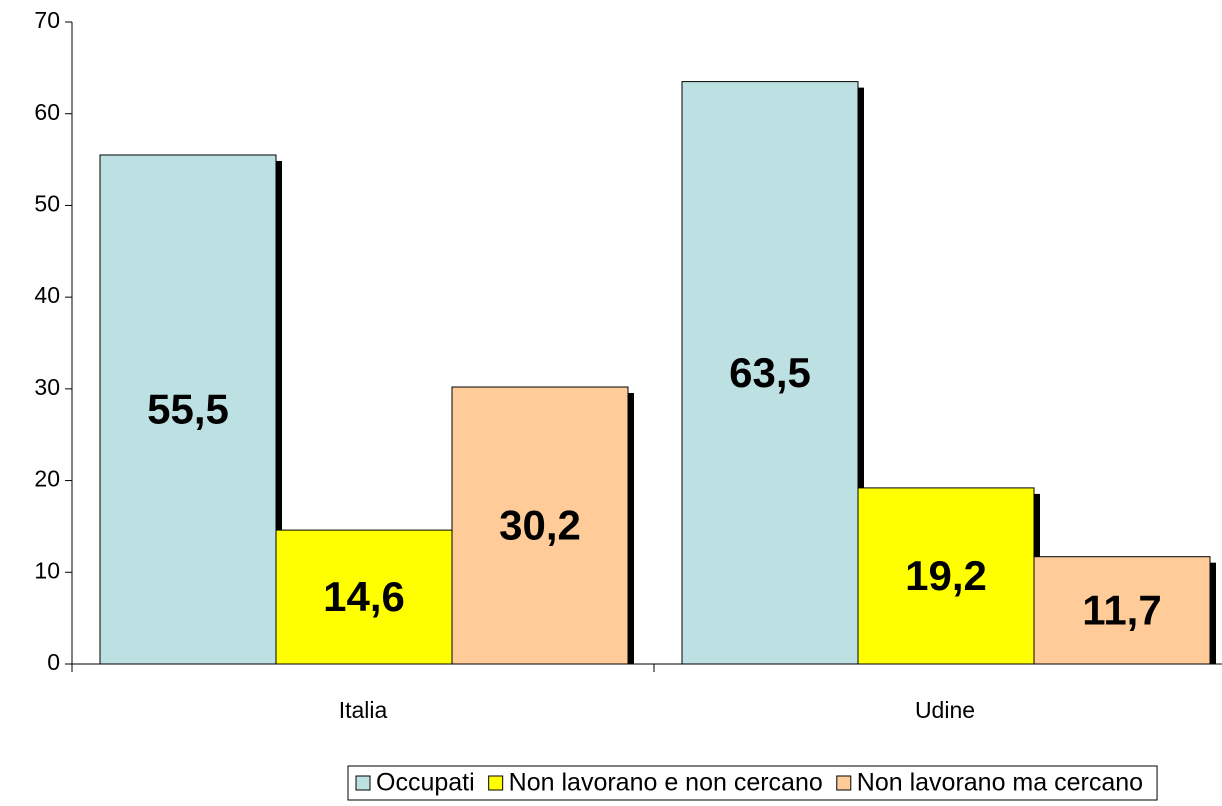 The height and width of the screenshot is (806, 1222). I want to click on x-tick-label: Udine, so click(945, 710).